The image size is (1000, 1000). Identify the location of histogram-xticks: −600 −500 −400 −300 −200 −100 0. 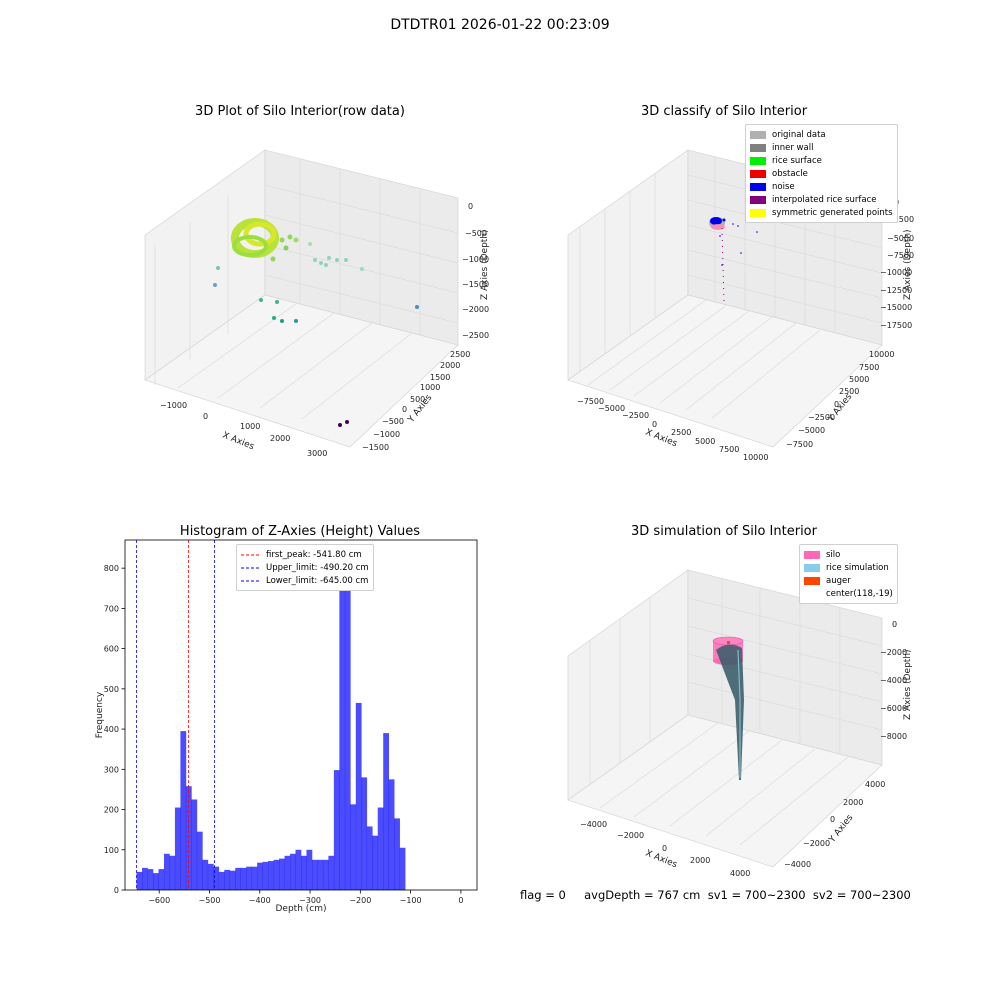
(305, 897).